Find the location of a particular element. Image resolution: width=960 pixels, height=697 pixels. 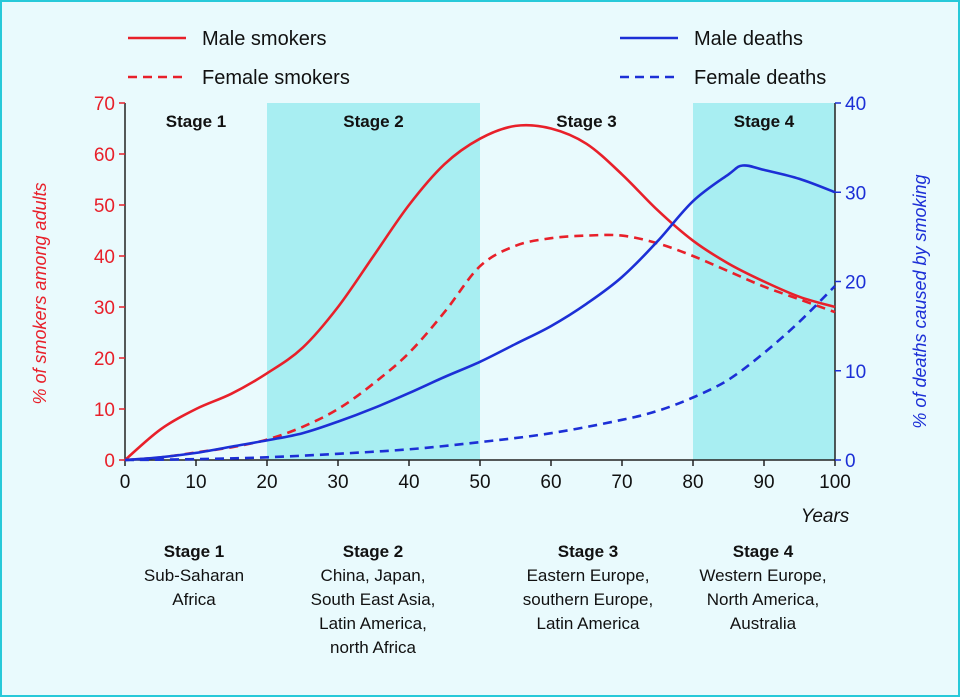

stage-description-line: North America, is located at coordinates (763, 599).